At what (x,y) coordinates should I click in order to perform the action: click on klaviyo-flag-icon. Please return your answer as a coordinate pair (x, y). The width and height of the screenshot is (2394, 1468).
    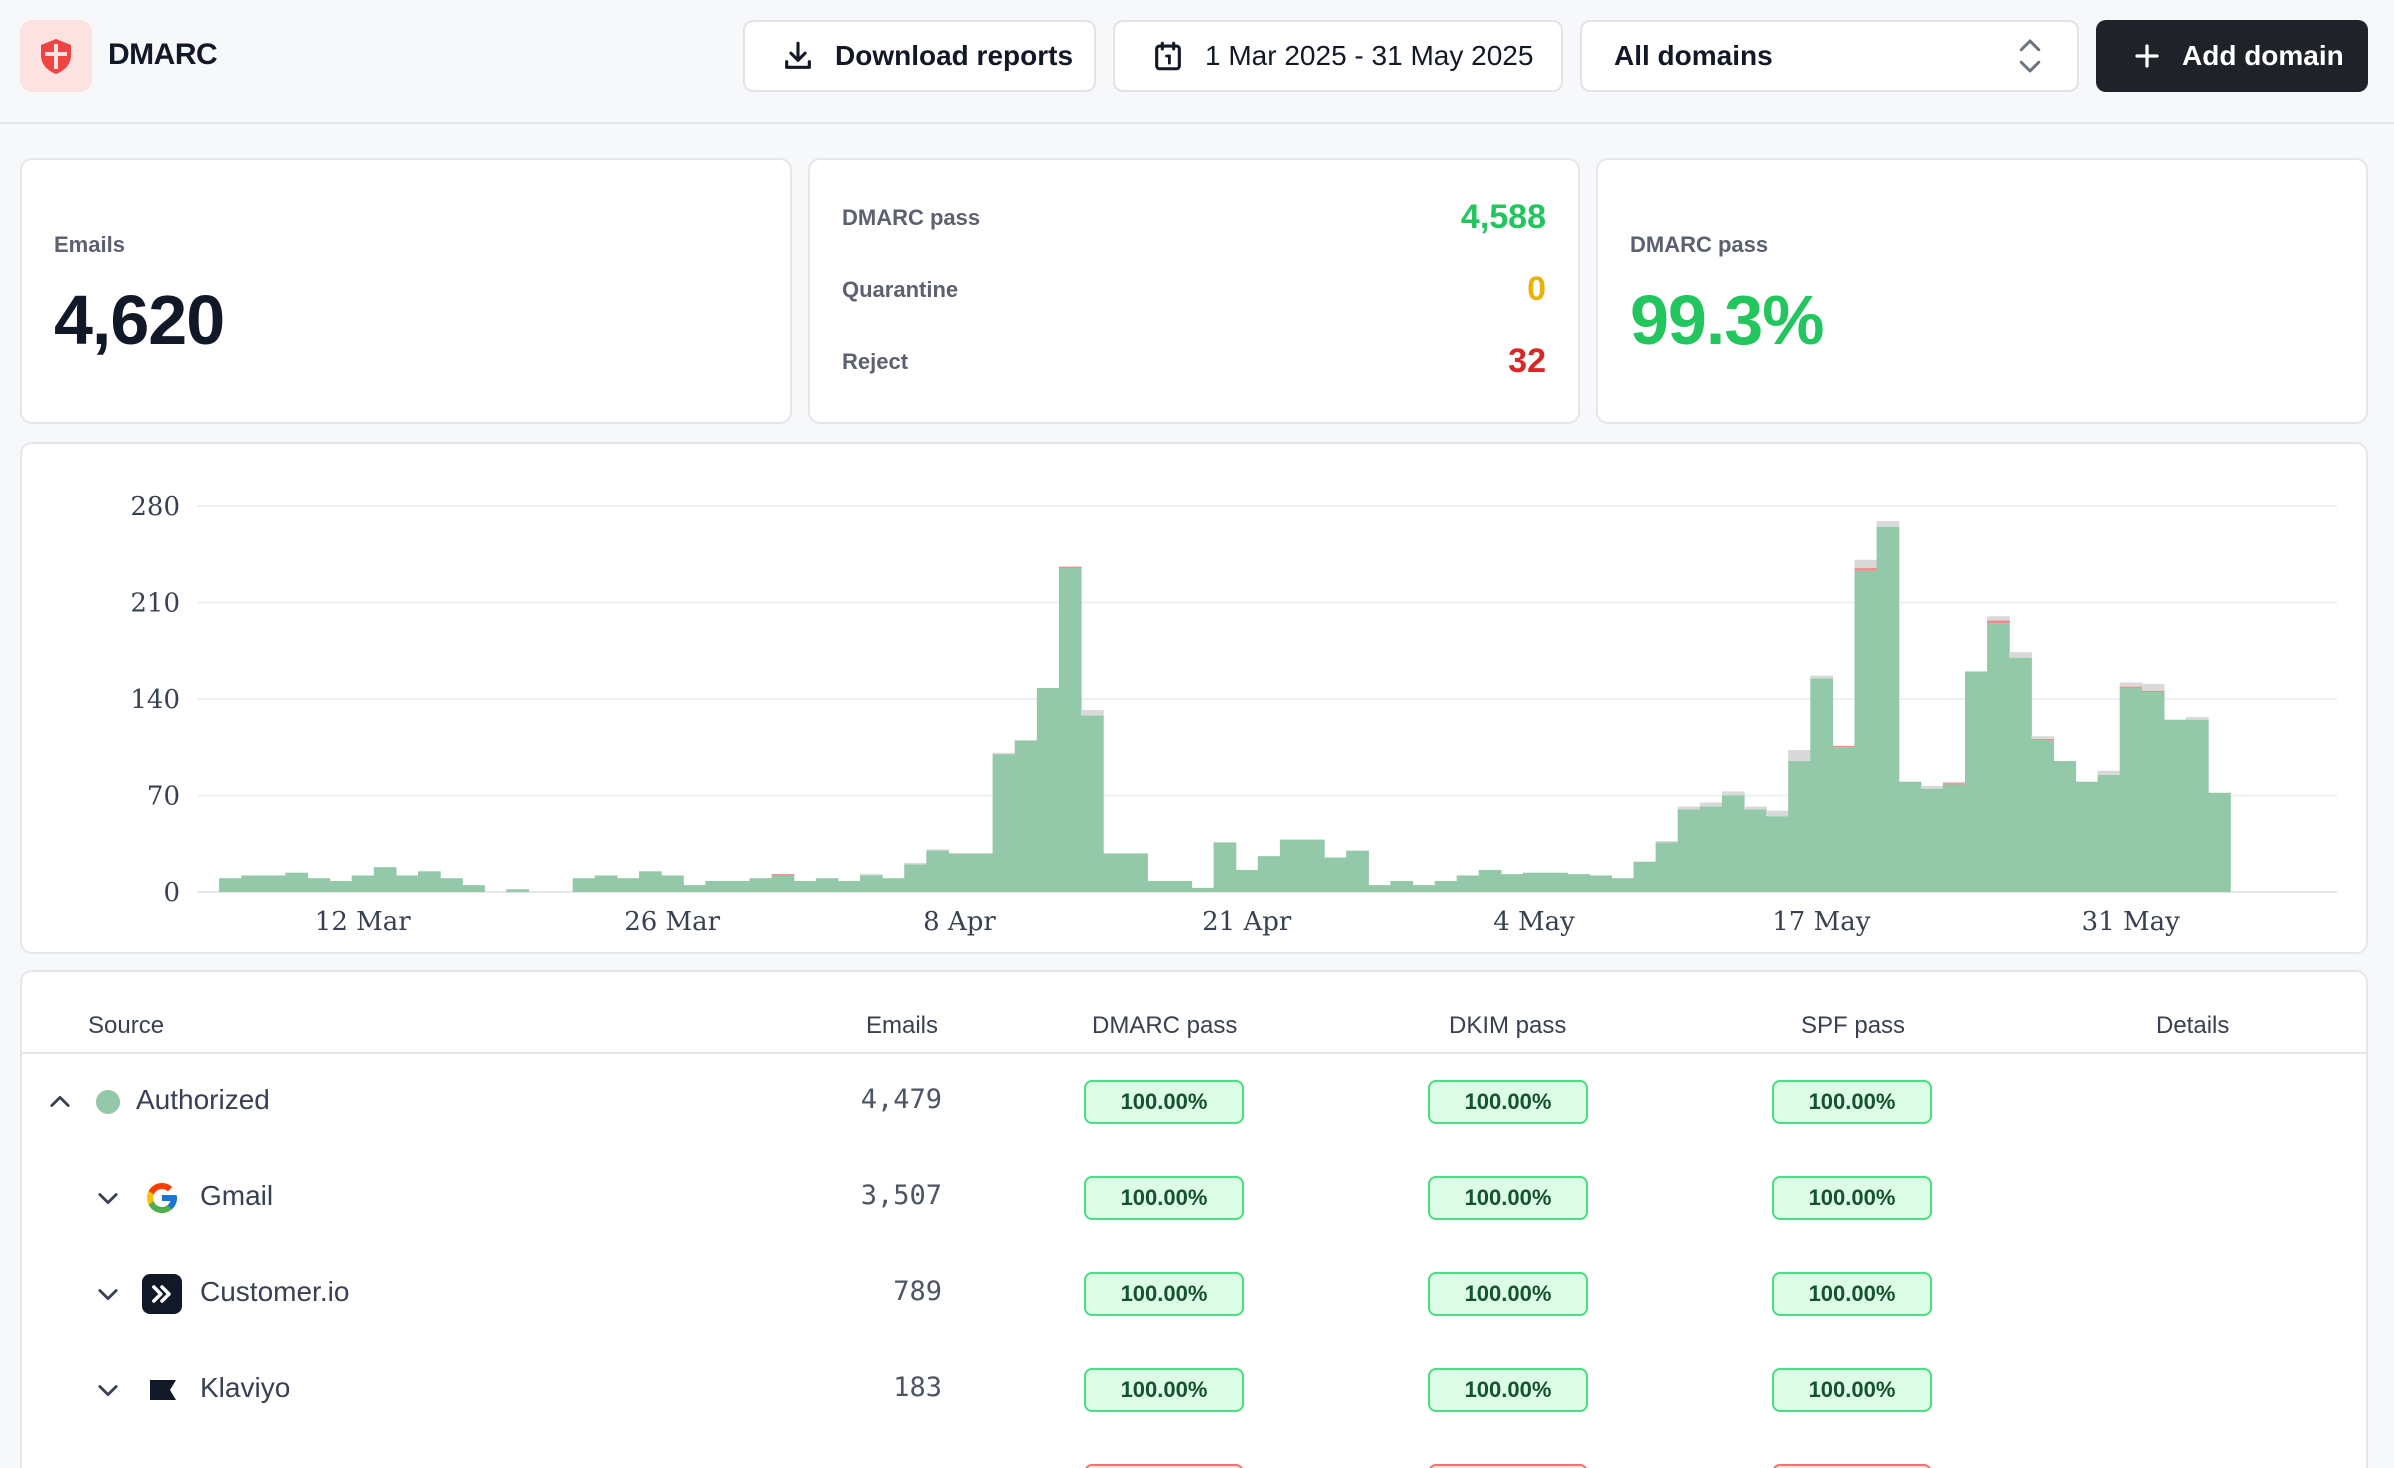
    Looking at the image, I should click on (163, 1392).